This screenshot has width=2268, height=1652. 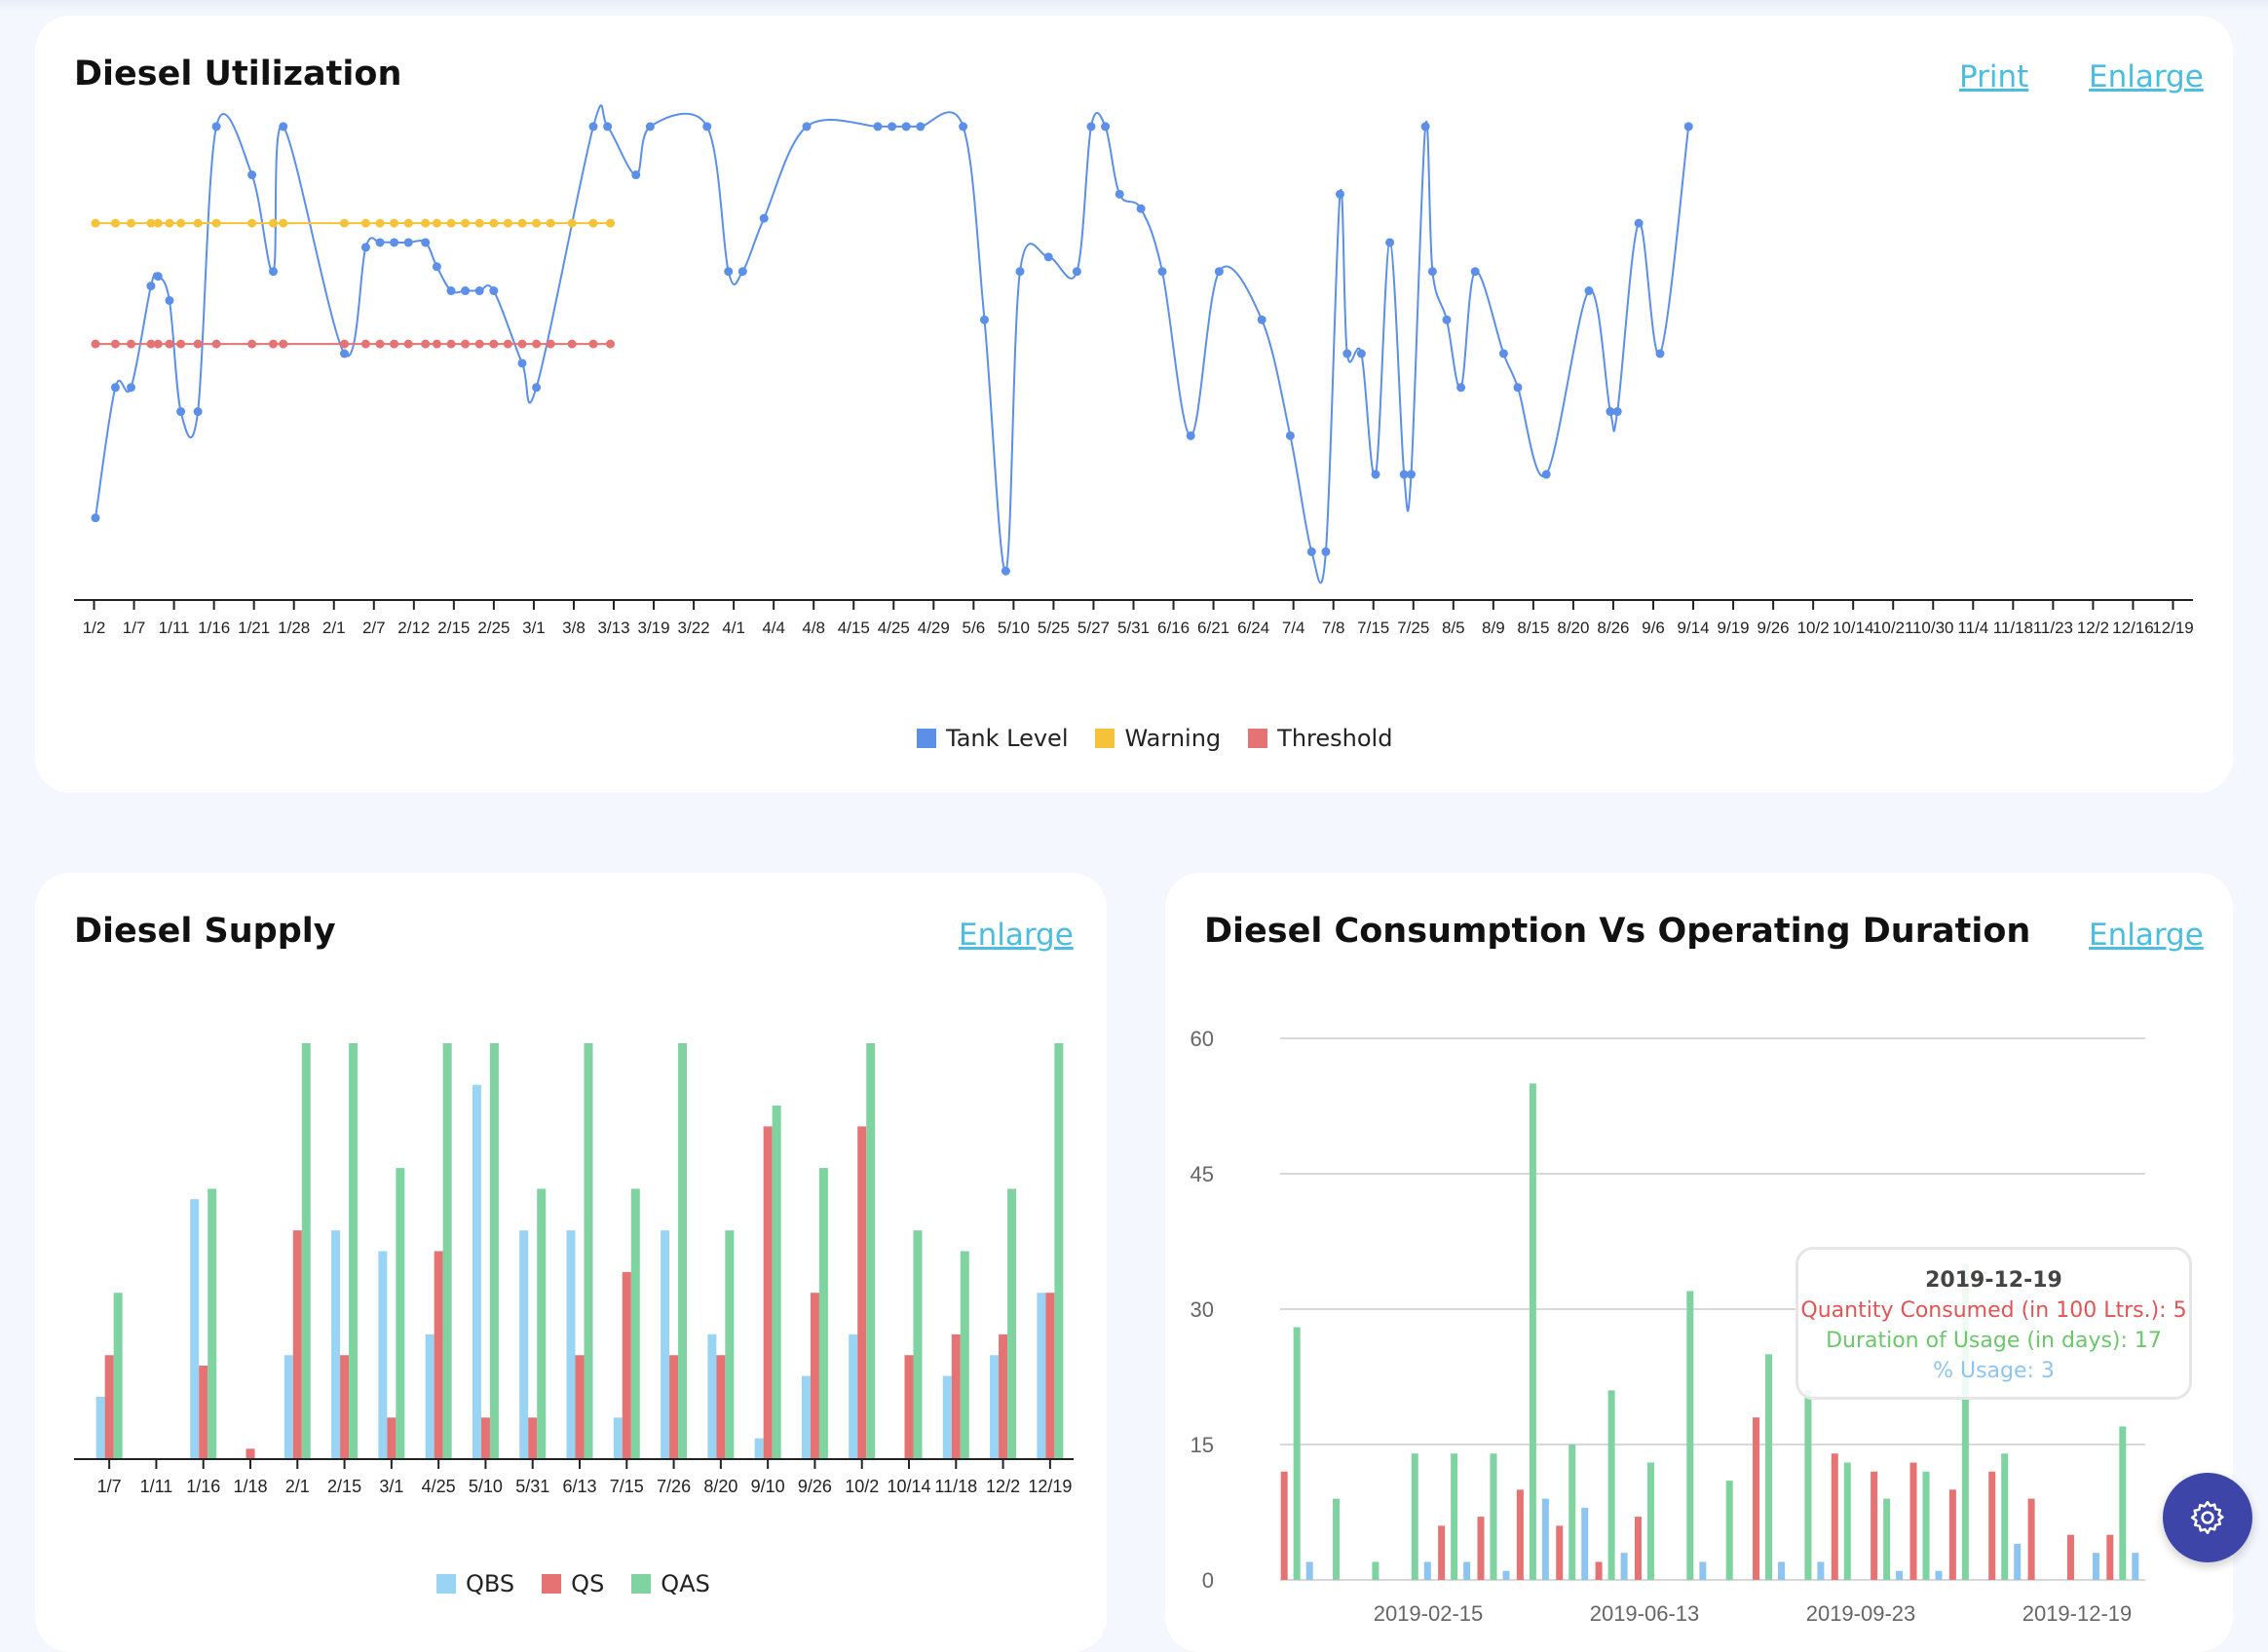 What do you see at coordinates (1994, 77) in the screenshot?
I see `print-link: Print` at bounding box center [1994, 77].